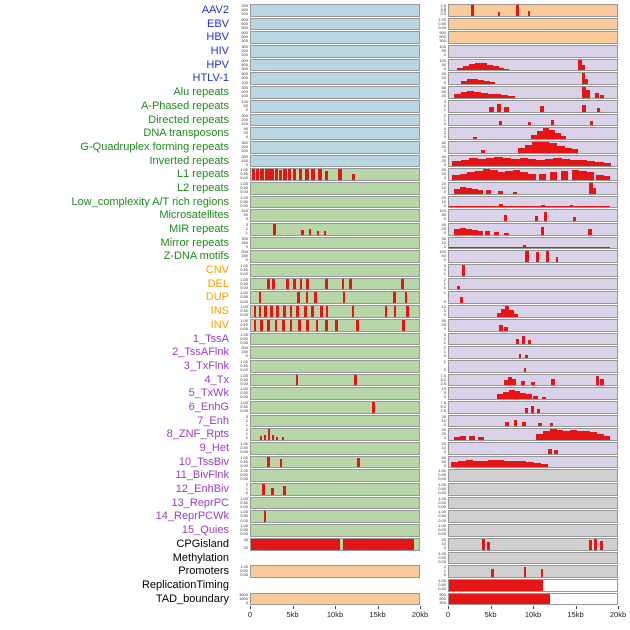 The height and width of the screenshot is (630, 630). Describe the element at coordinates (210, 338) in the screenshot. I see `track-label: 1_TssA` at that location.